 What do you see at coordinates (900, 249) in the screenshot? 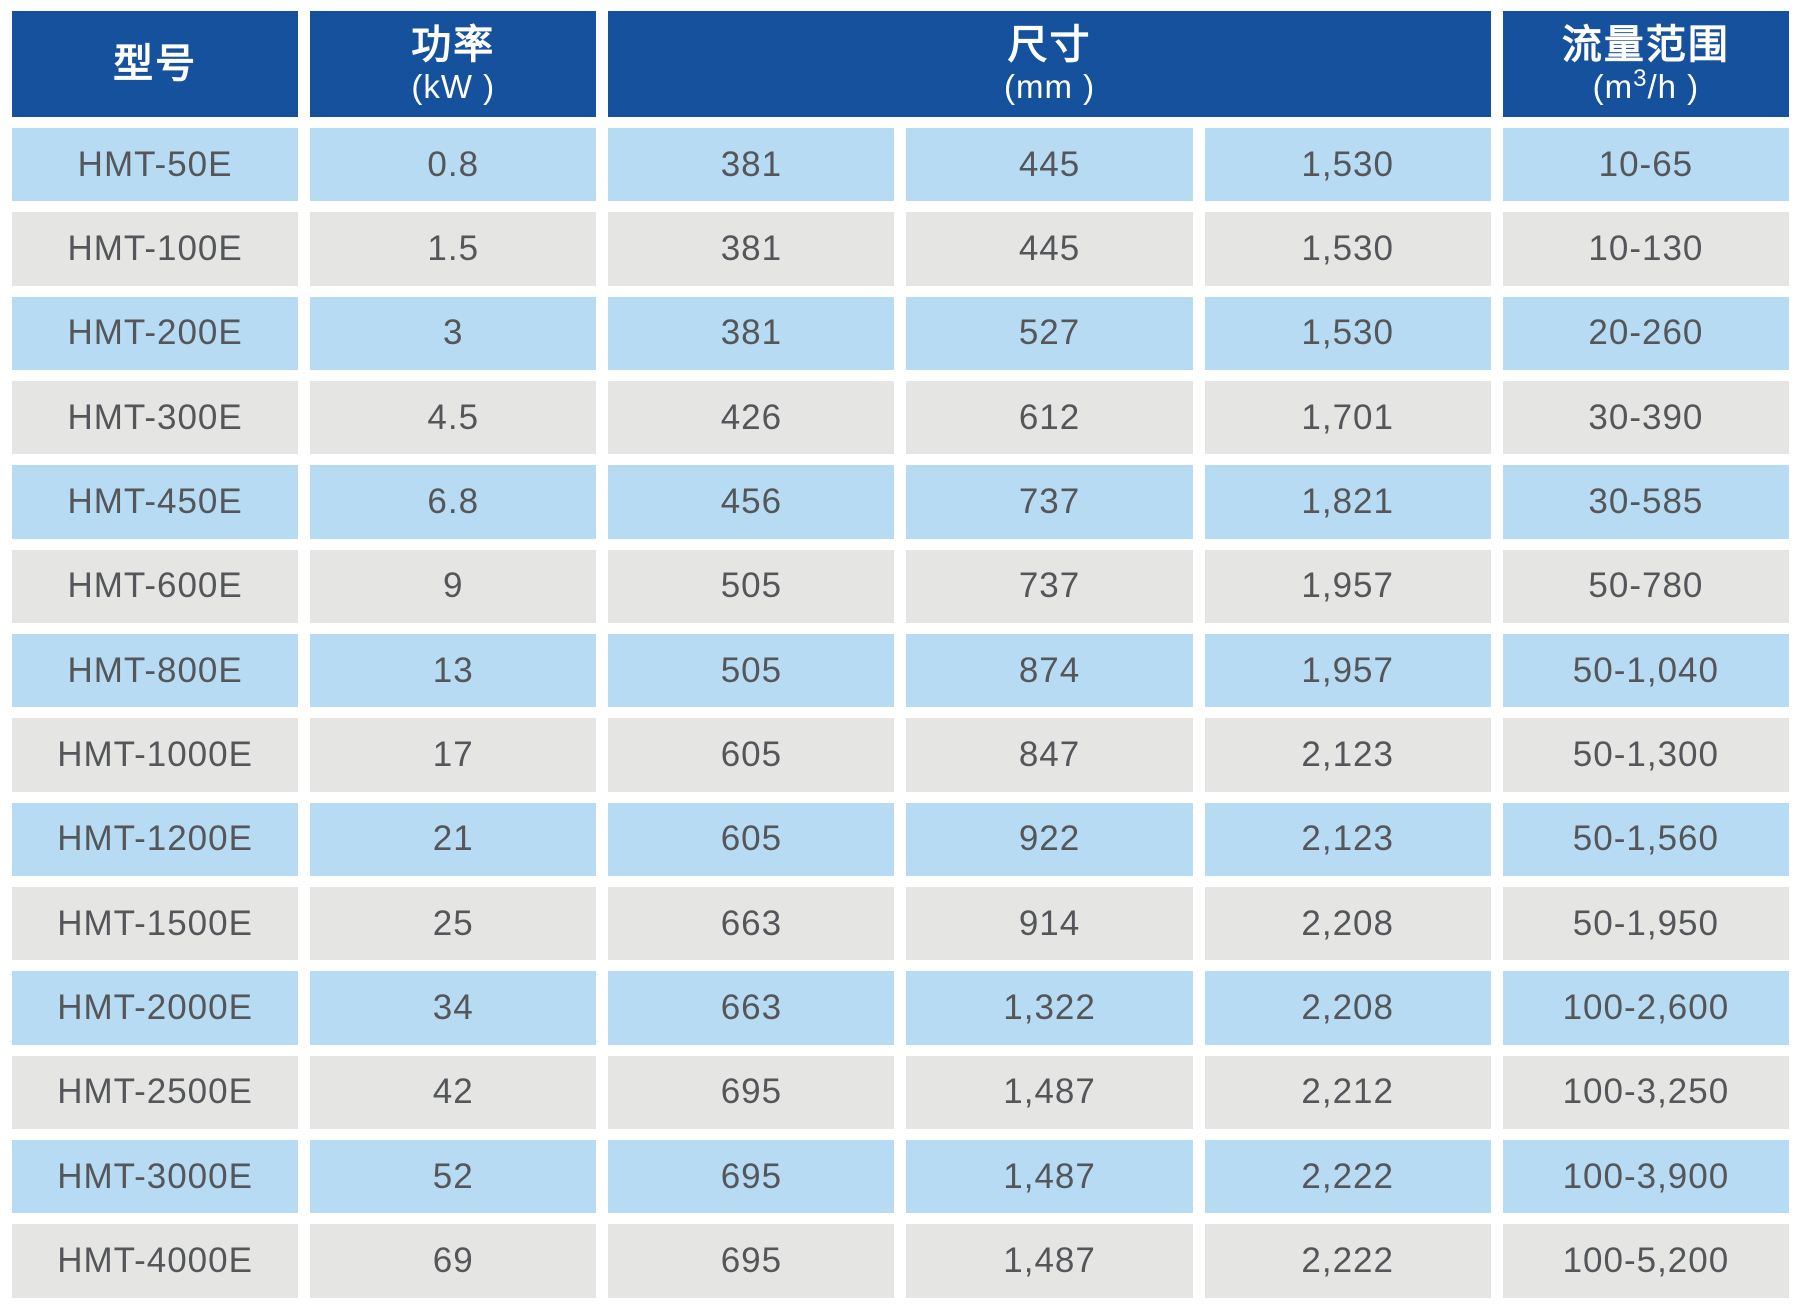
I see `table-row: HMT-100E 1.5 381 445 1,530 10-130` at bounding box center [900, 249].